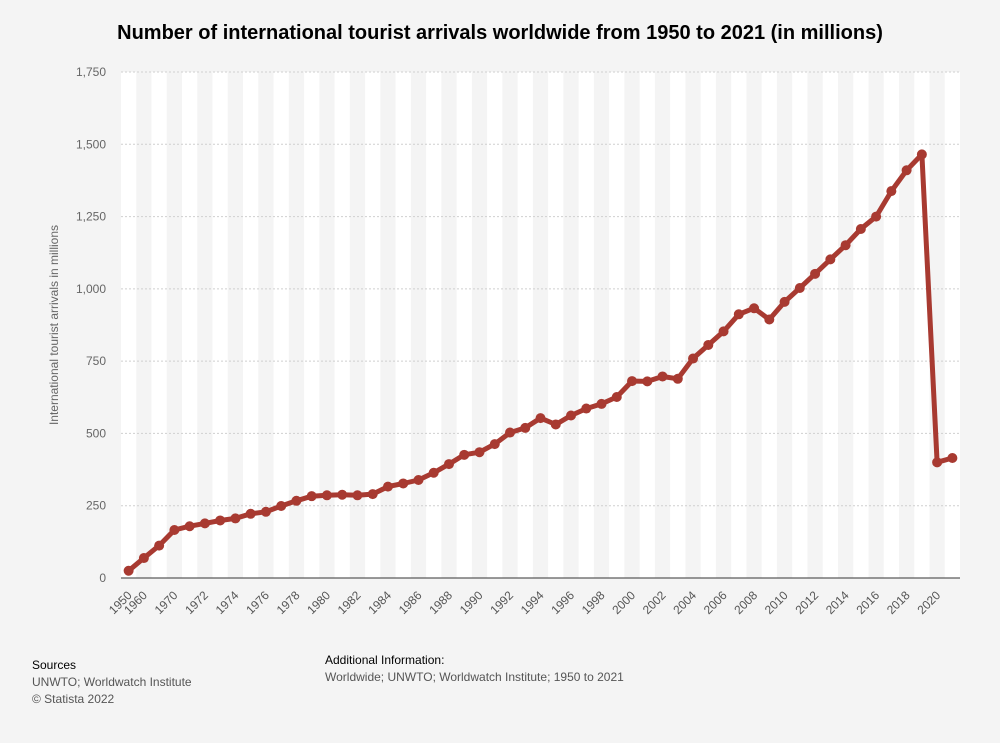 The image size is (1000, 743). What do you see at coordinates (318, 602) in the screenshot?
I see `x-tick-label: 1980` at bounding box center [318, 602].